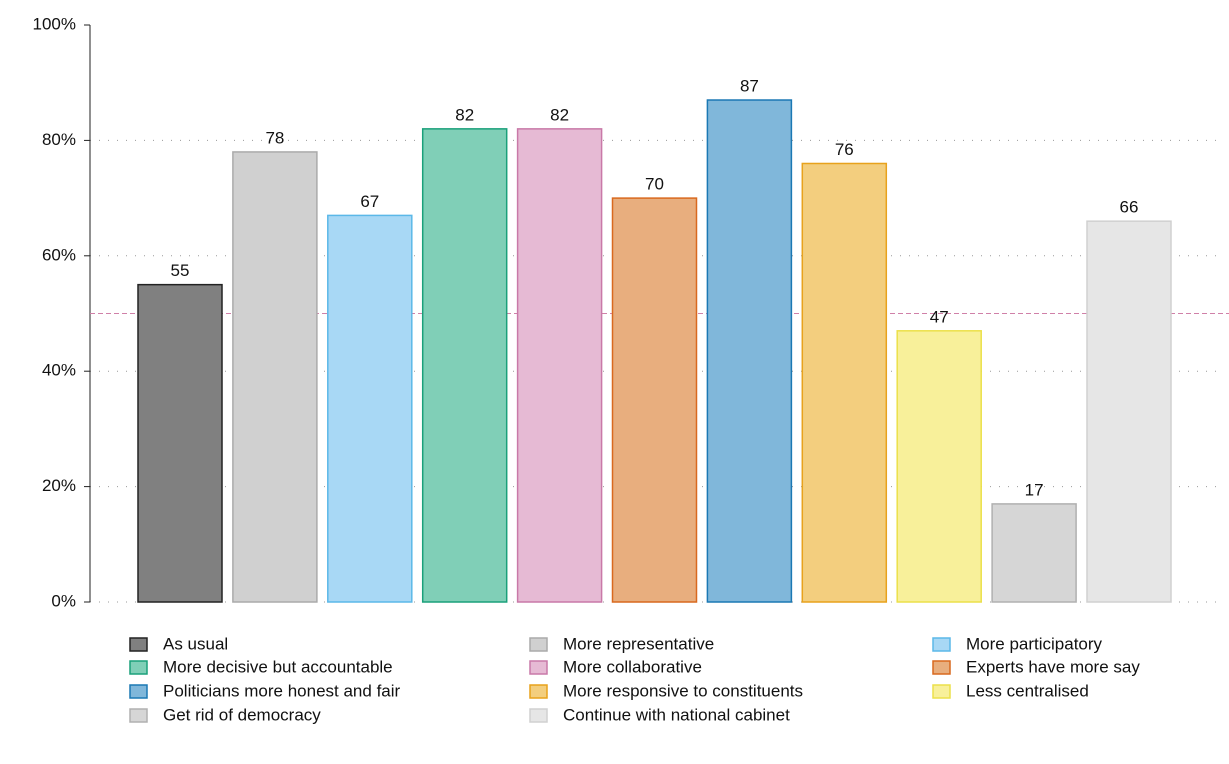  I want to click on value-label: 78, so click(274, 137).